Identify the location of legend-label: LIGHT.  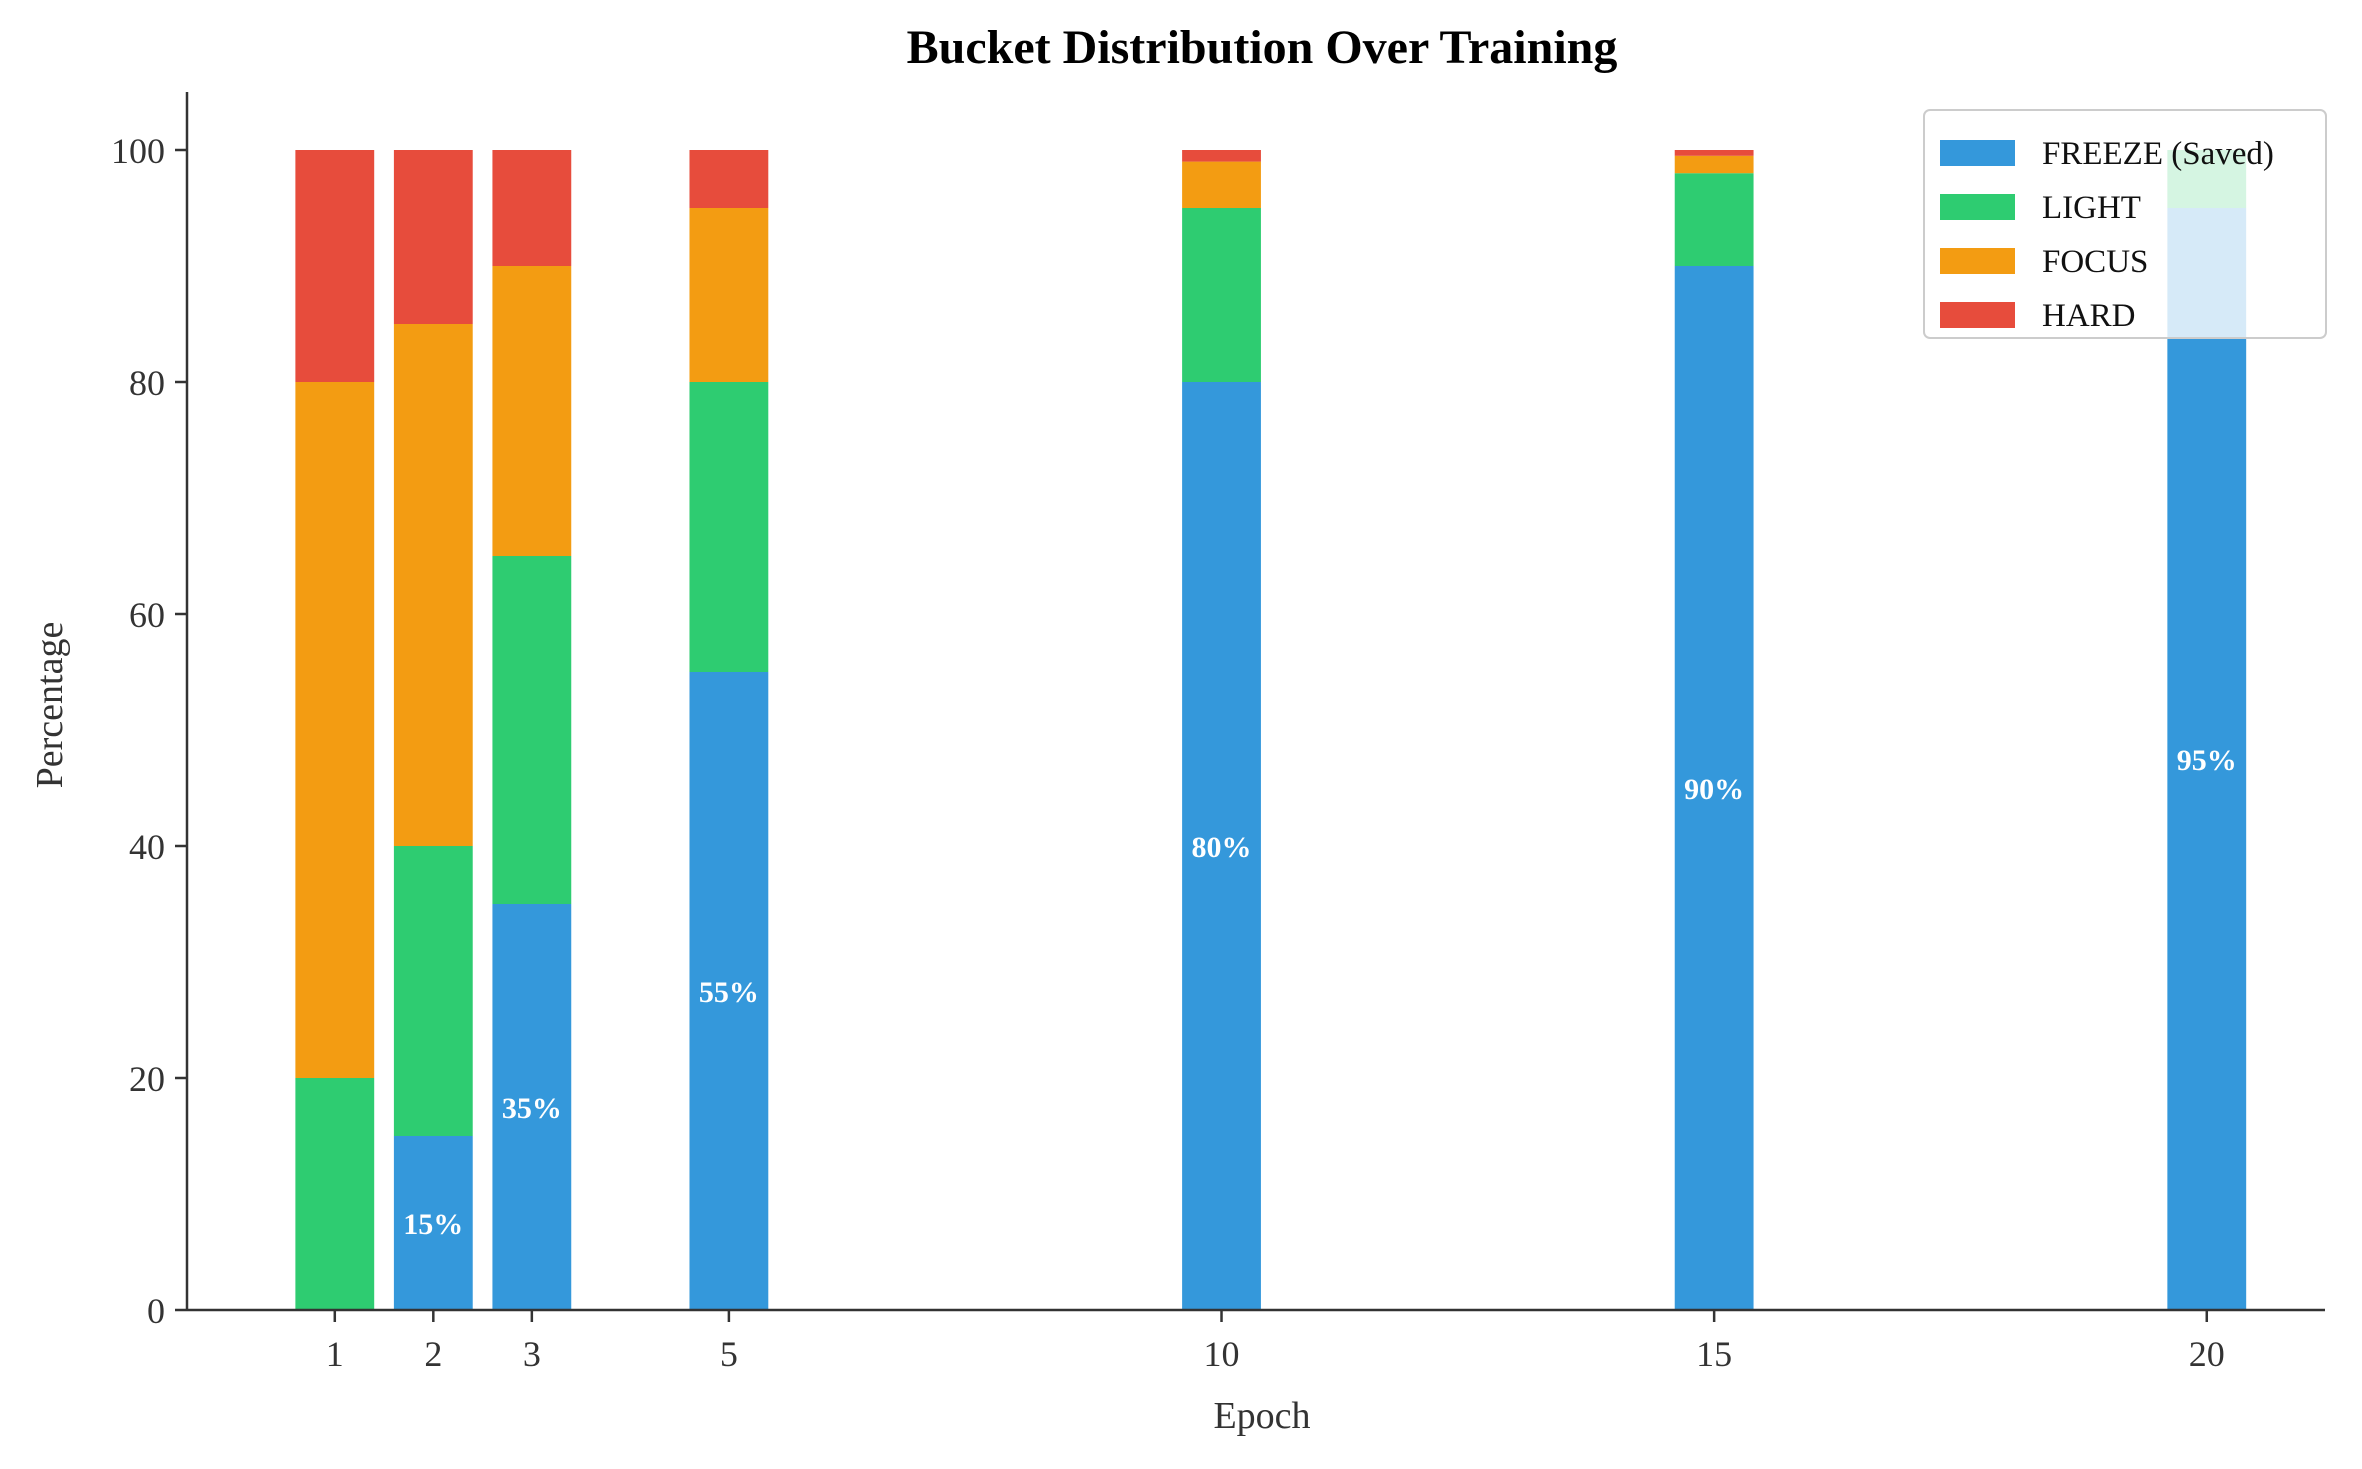
(2091, 208).